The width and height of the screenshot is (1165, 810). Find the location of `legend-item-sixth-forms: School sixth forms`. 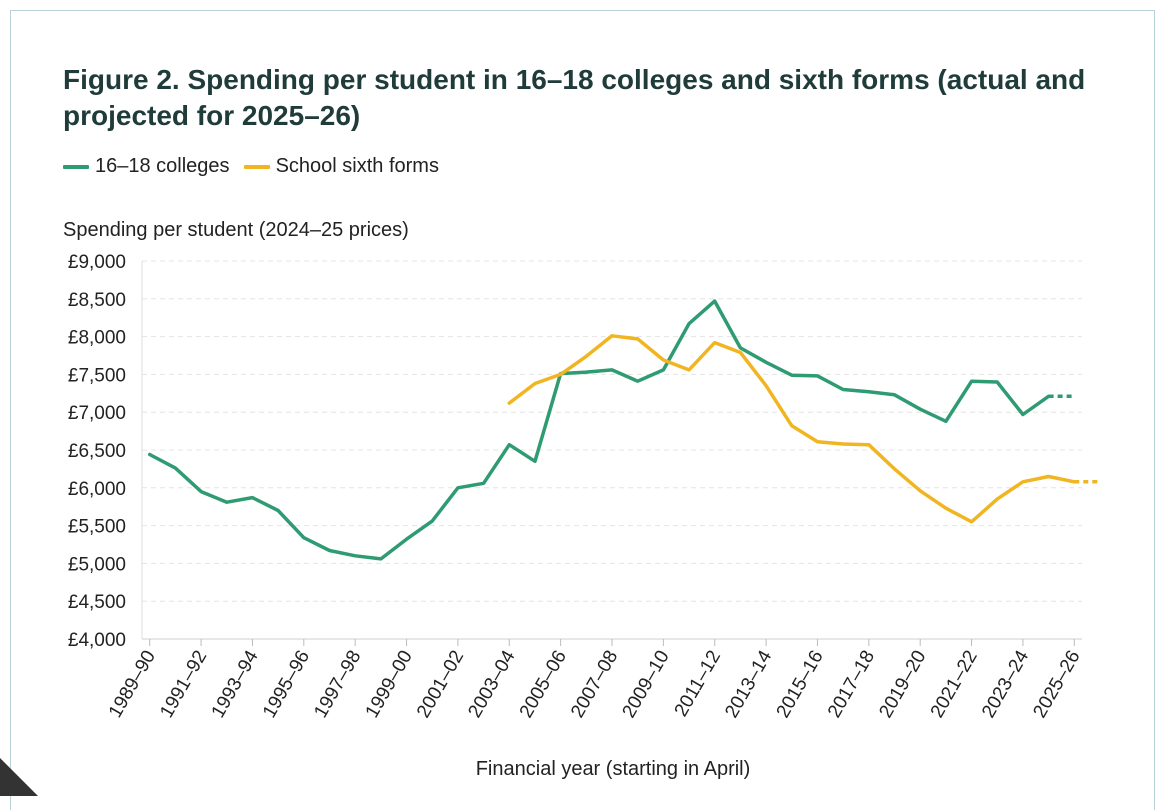

legend-item-sixth-forms: School sixth forms is located at coordinates (341, 166).